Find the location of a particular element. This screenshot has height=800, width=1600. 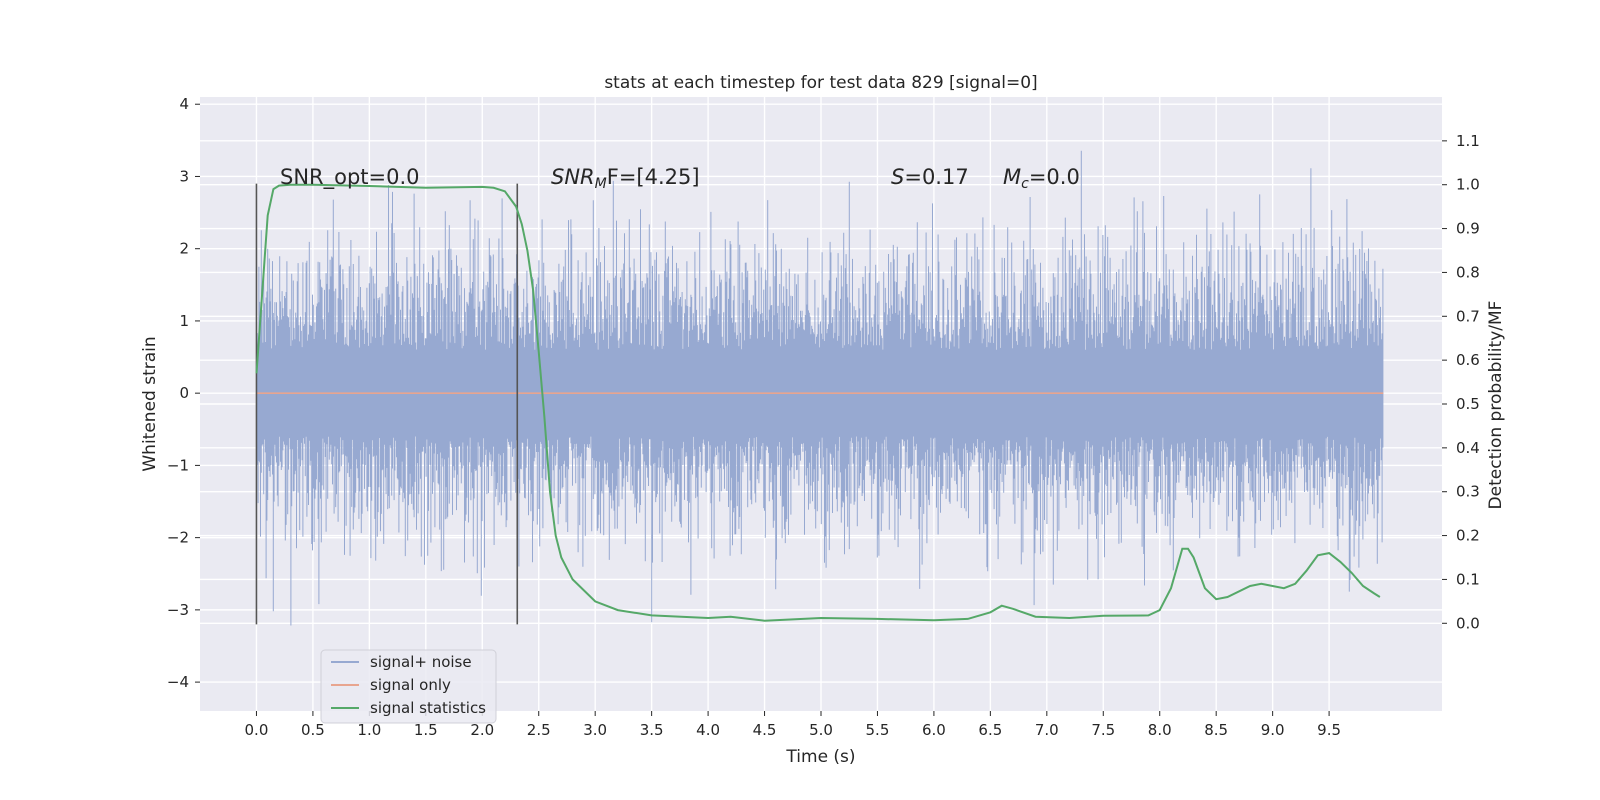

x-tick-9: 4.5 is located at coordinates (765, 730).